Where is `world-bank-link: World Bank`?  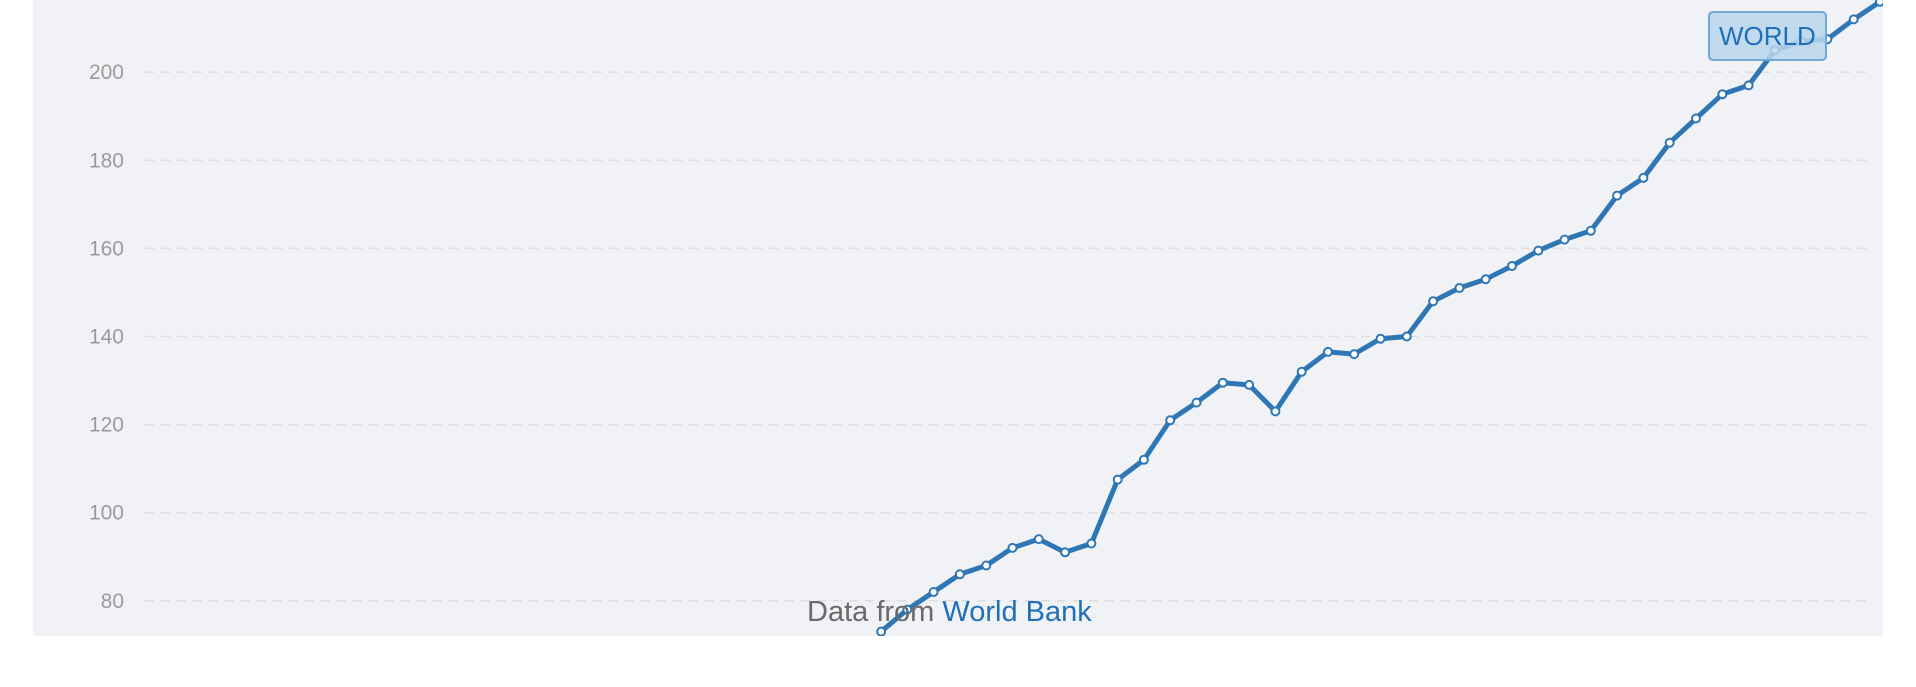
world-bank-link: World Bank is located at coordinates (1017, 612).